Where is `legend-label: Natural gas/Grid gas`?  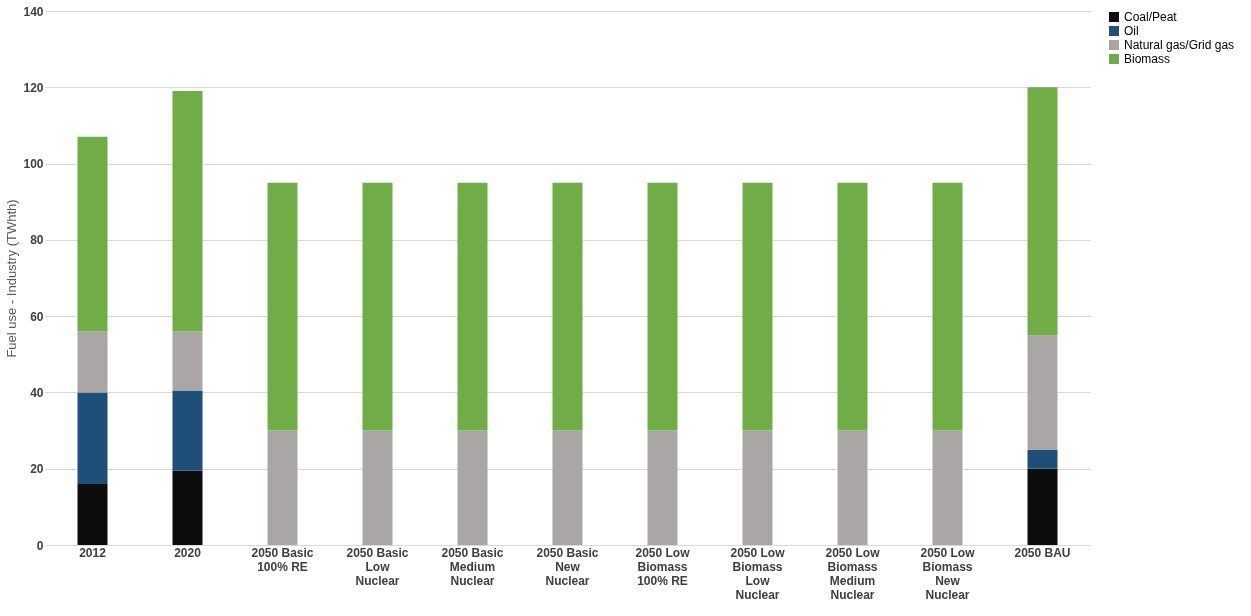
legend-label: Natural gas/Grid gas is located at coordinates (1179, 45).